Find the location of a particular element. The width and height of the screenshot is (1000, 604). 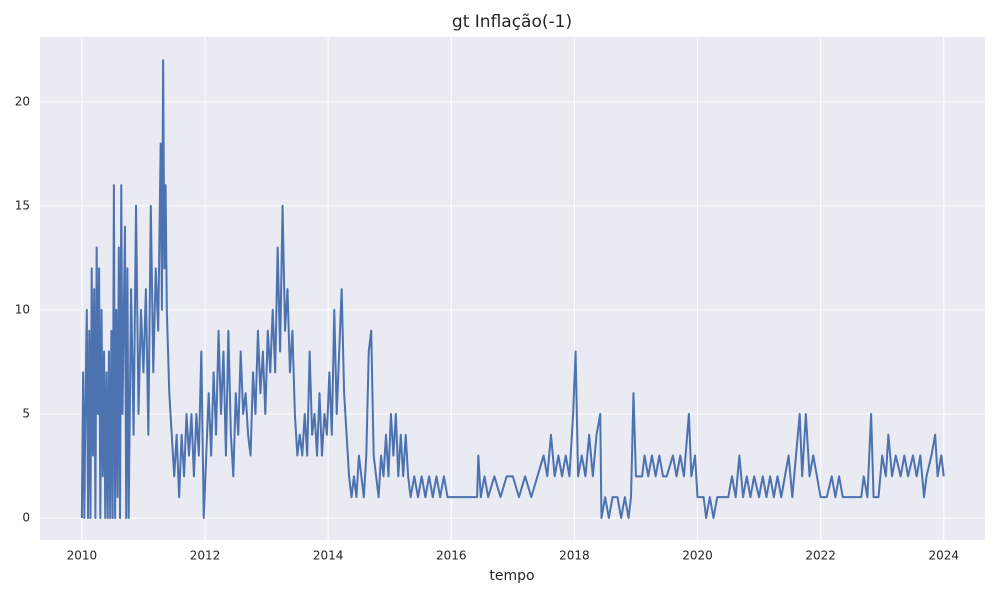

y-tick-label: 5 is located at coordinates (26, 413).